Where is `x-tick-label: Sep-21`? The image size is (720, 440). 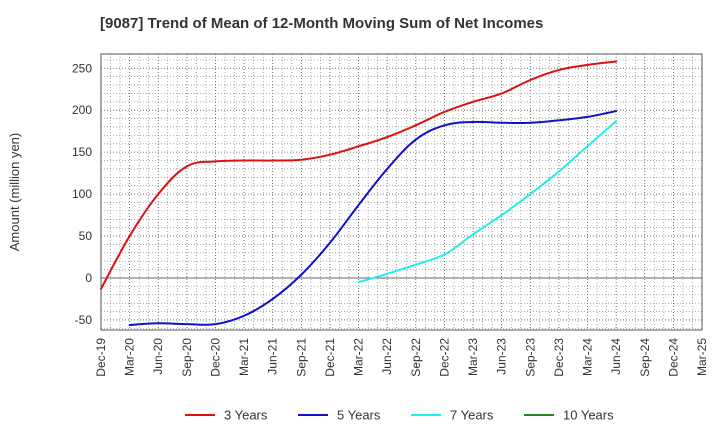
x-tick-label: Sep-21 is located at coordinates (301, 357).